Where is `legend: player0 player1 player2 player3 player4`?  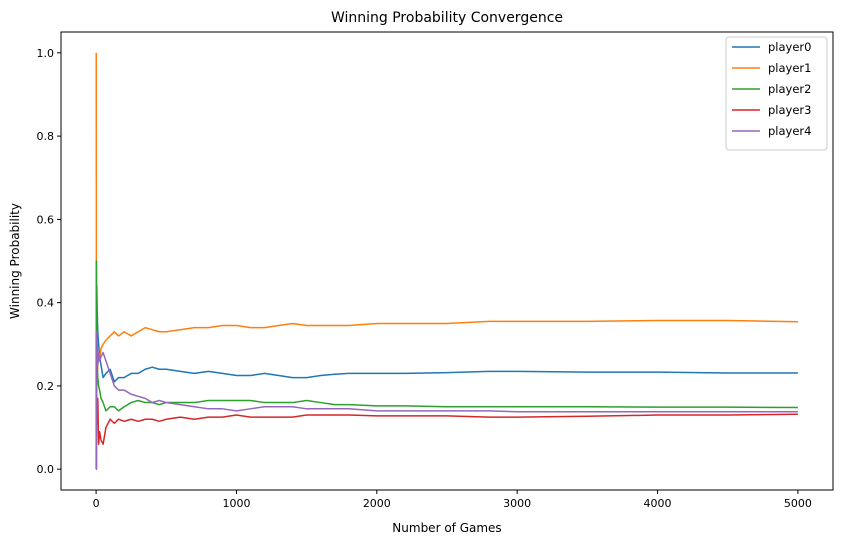
legend: player0 player1 player2 player3 player4 is located at coordinates (776, 93).